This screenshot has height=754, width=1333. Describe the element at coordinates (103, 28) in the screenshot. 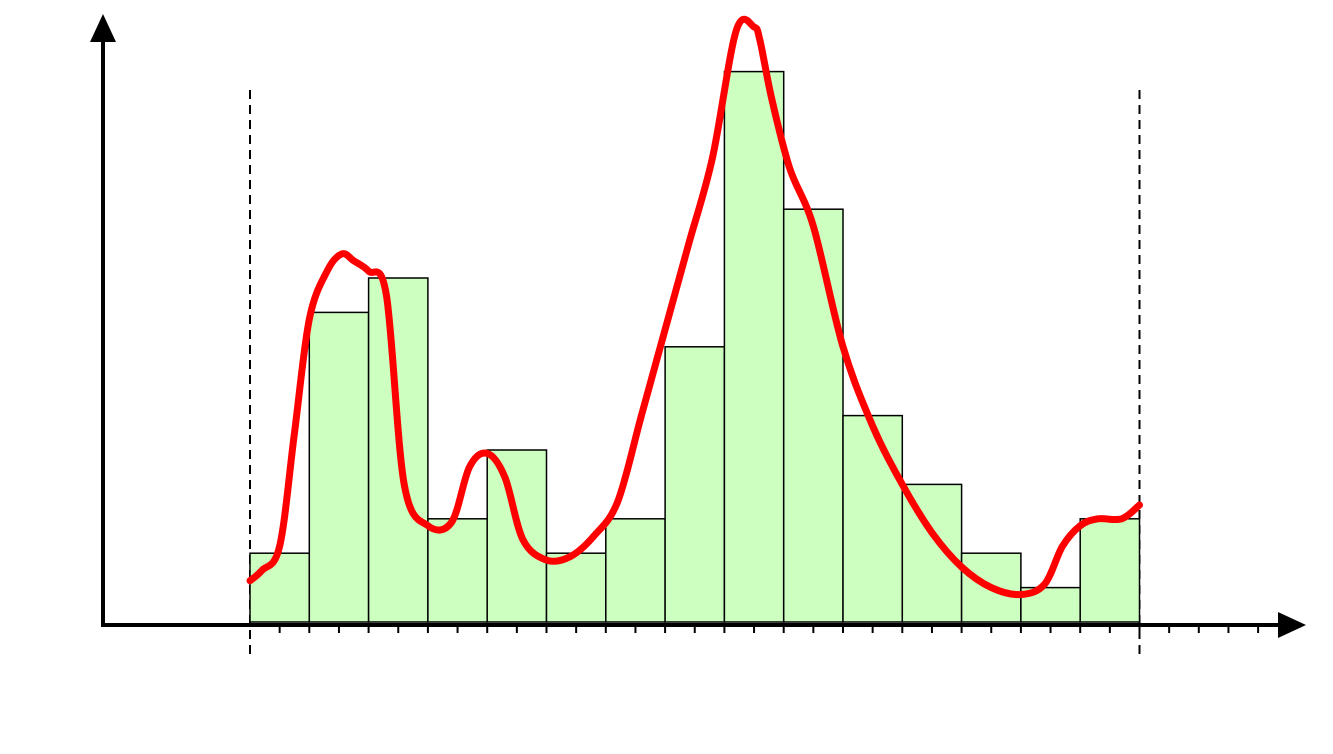

I see `y-axis-arrow` at that location.